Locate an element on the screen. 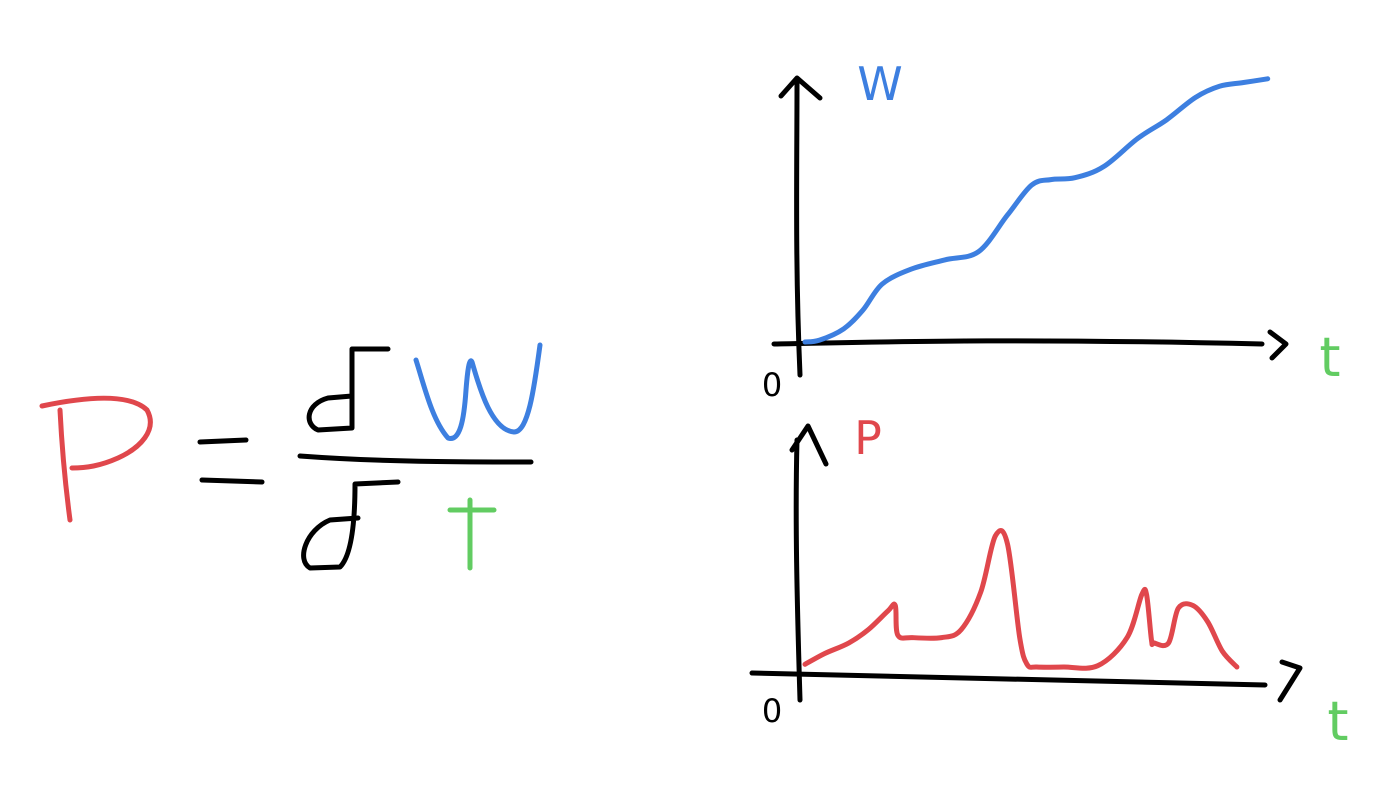  denominator-delta-stroke is located at coordinates (351, 525).